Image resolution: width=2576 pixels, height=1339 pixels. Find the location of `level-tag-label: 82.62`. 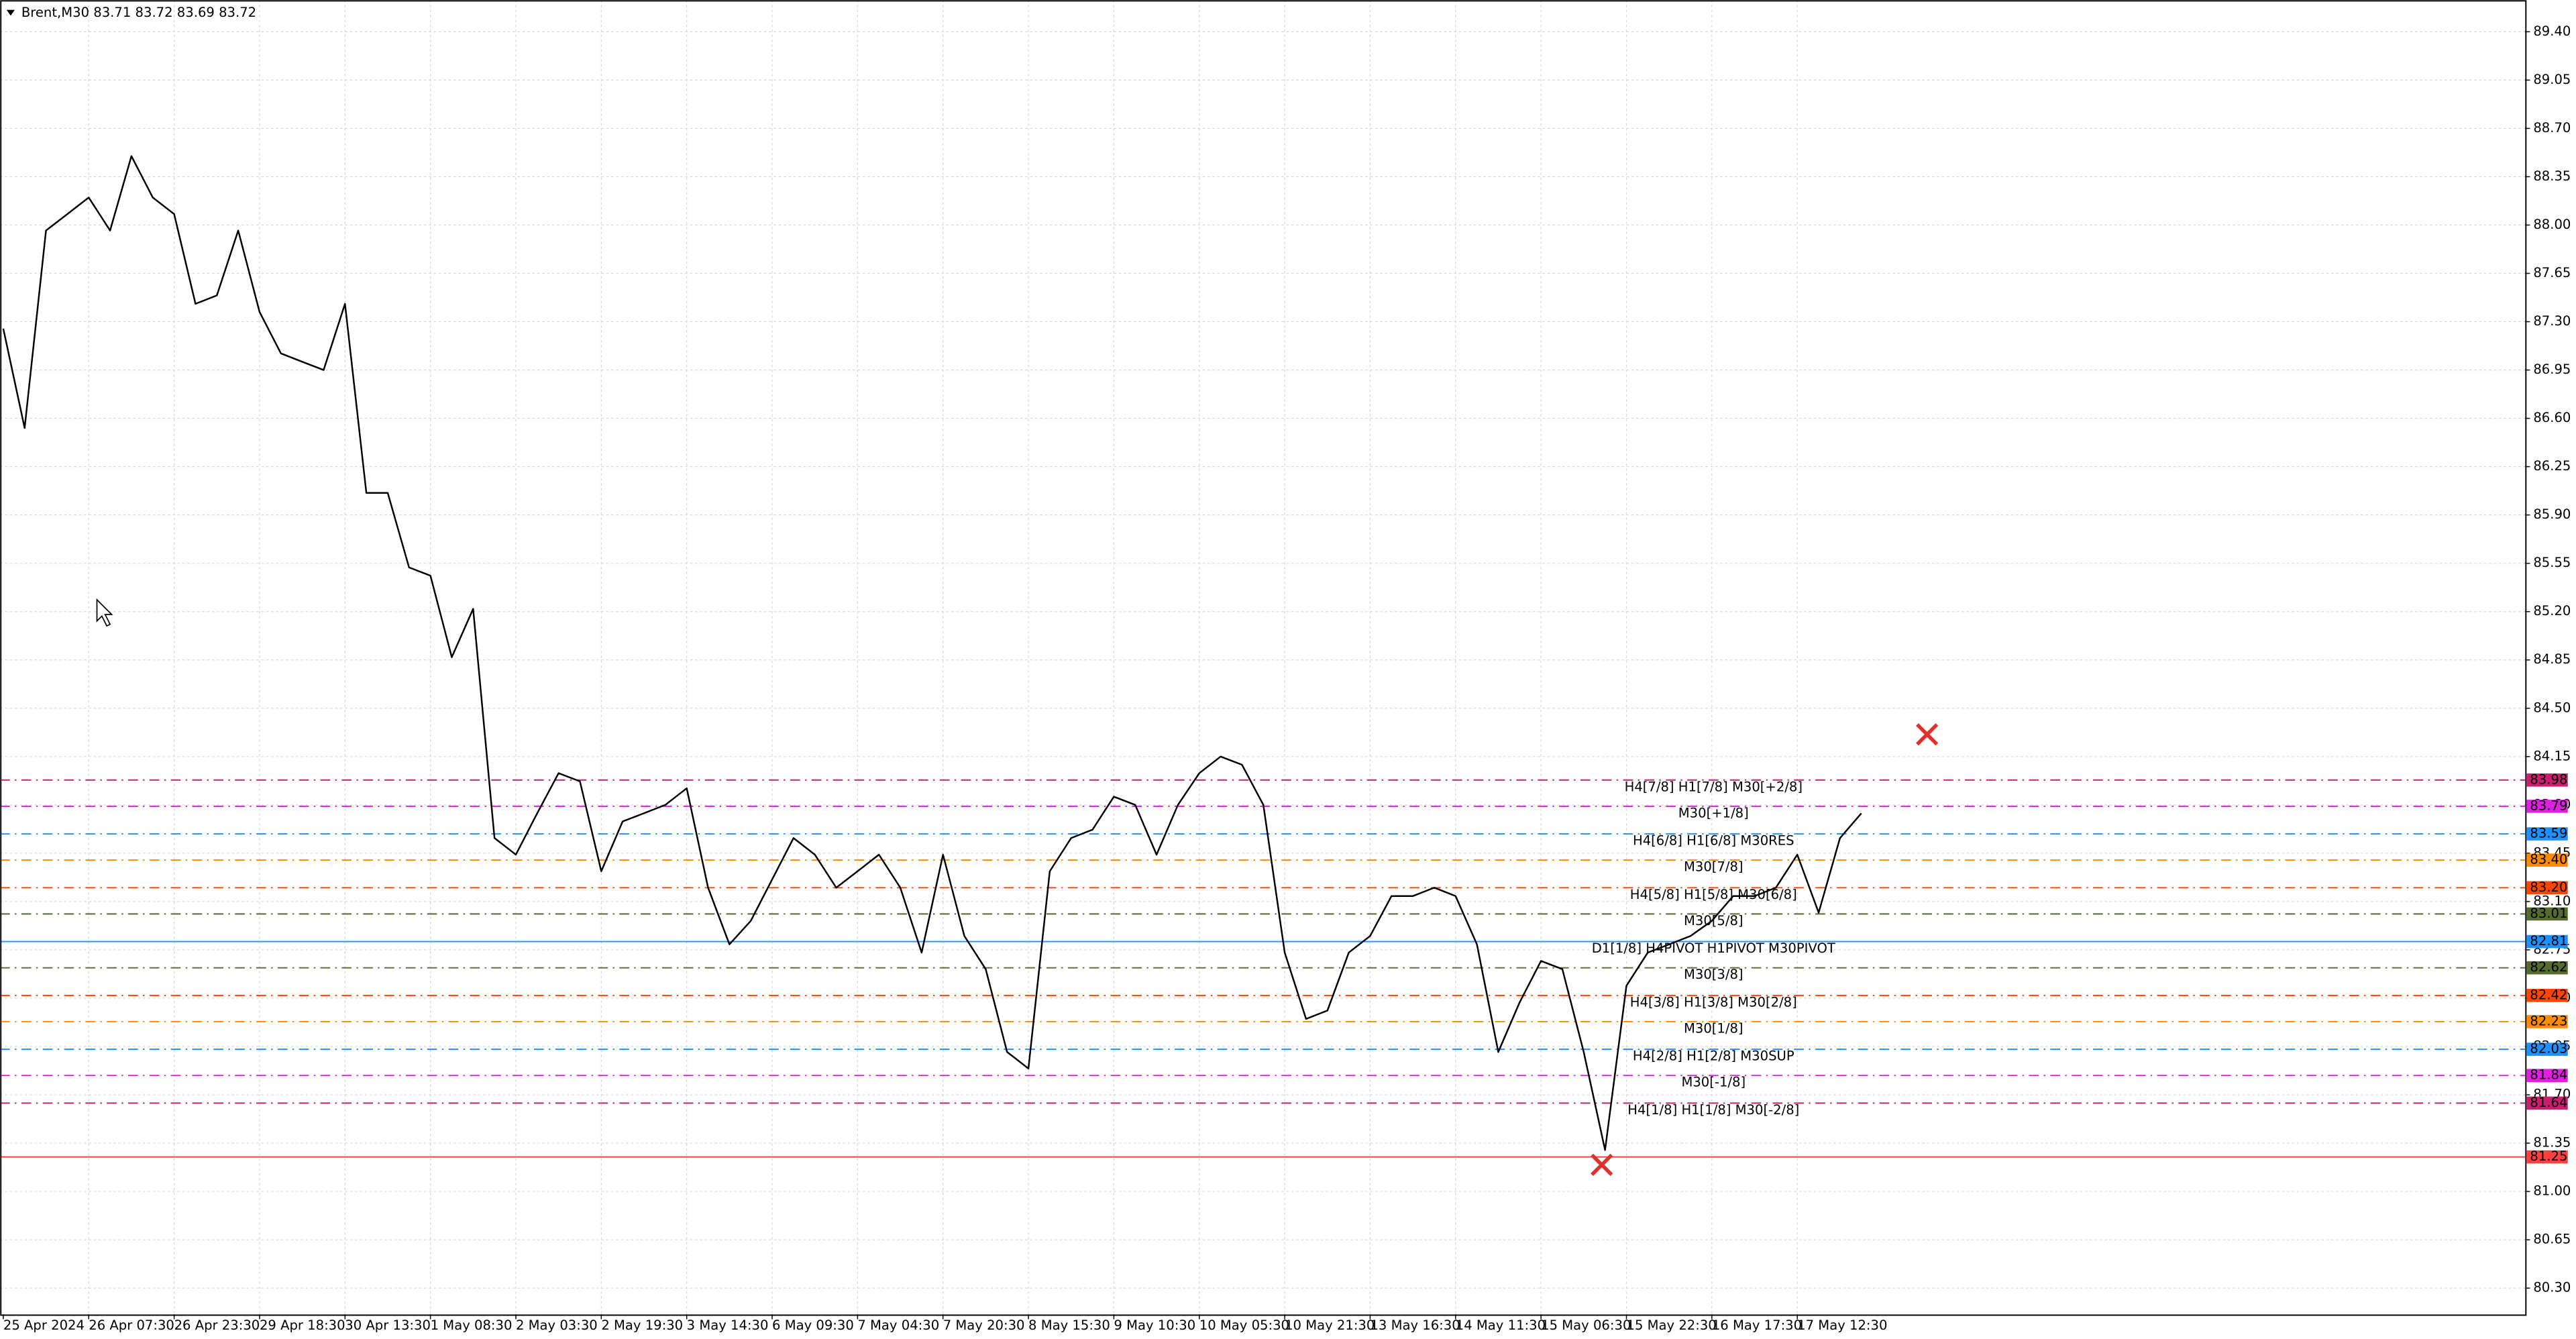

level-tag-label: 82.62 is located at coordinates (2548, 967).